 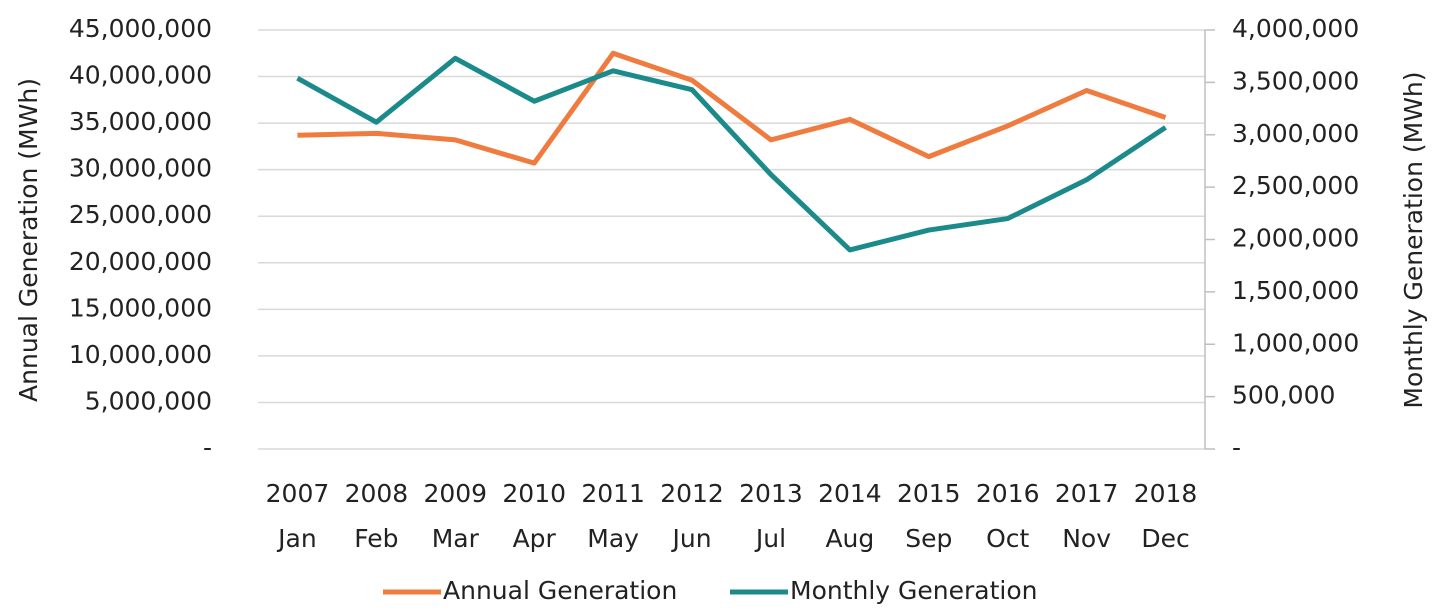 What do you see at coordinates (140, 28) in the screenshot?
I see `y-tick-label: 45,000,000` at bounding box center [140, 28].